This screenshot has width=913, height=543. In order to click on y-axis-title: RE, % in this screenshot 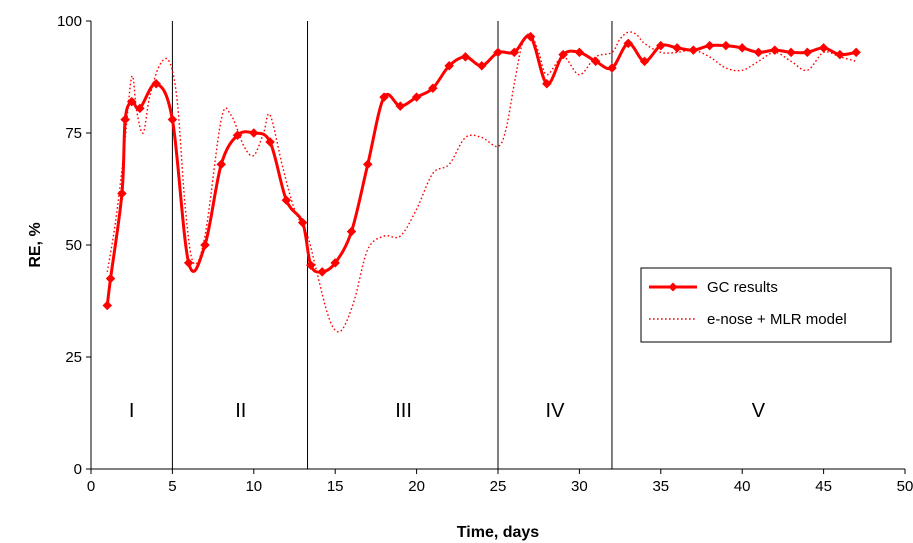, I will do `click(35, 244)`.